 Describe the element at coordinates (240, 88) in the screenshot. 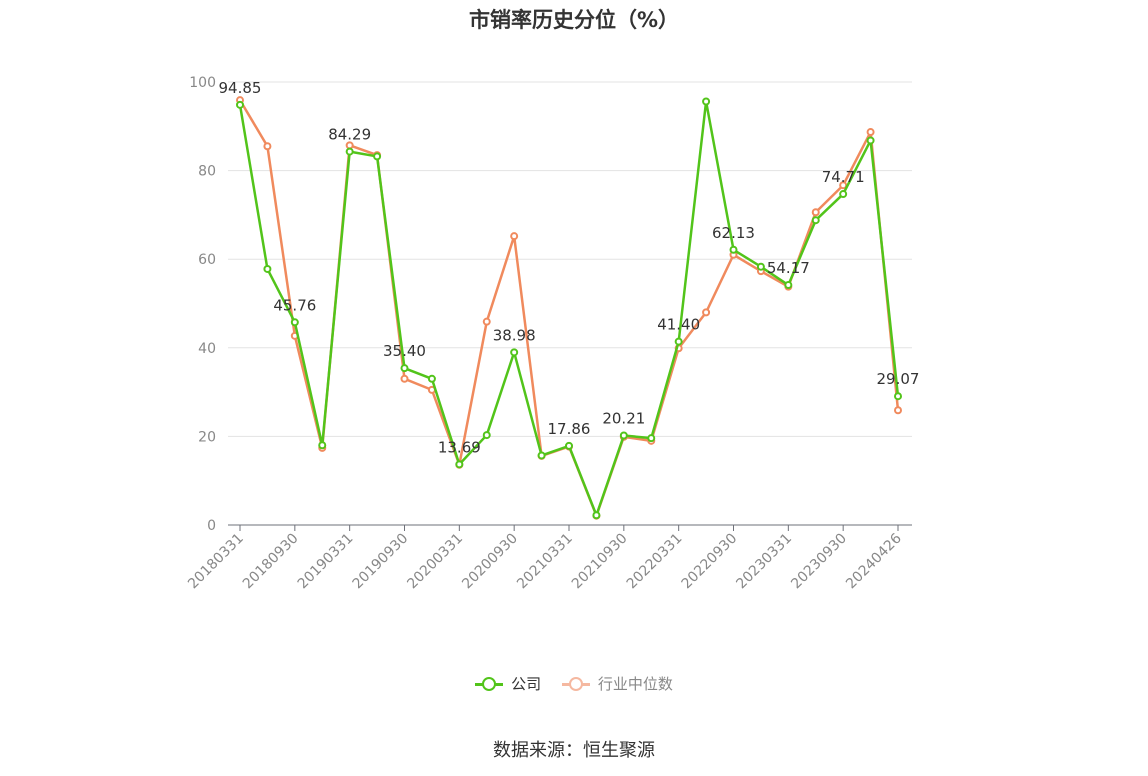

I see `data-label: 94.85` at that location.